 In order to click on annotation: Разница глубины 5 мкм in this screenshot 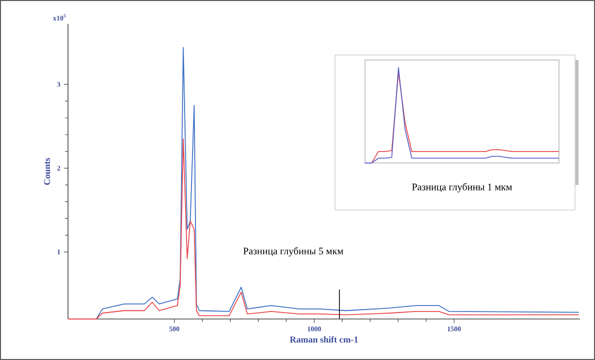, I will do `click(293, 251)`.